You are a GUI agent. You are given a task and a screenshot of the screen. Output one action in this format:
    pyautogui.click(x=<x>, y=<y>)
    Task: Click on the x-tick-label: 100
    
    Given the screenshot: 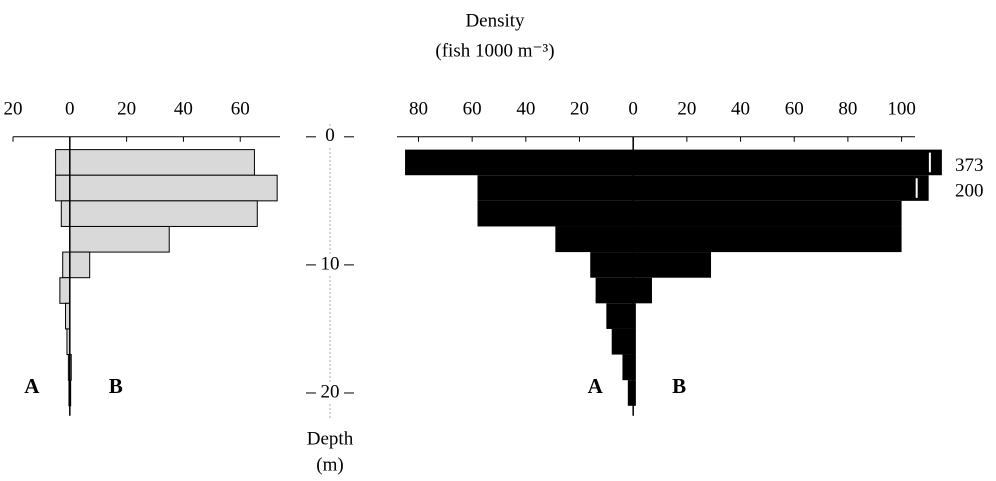 What is the action you would take?
    pyautogui.click(x=901, y=108)
    